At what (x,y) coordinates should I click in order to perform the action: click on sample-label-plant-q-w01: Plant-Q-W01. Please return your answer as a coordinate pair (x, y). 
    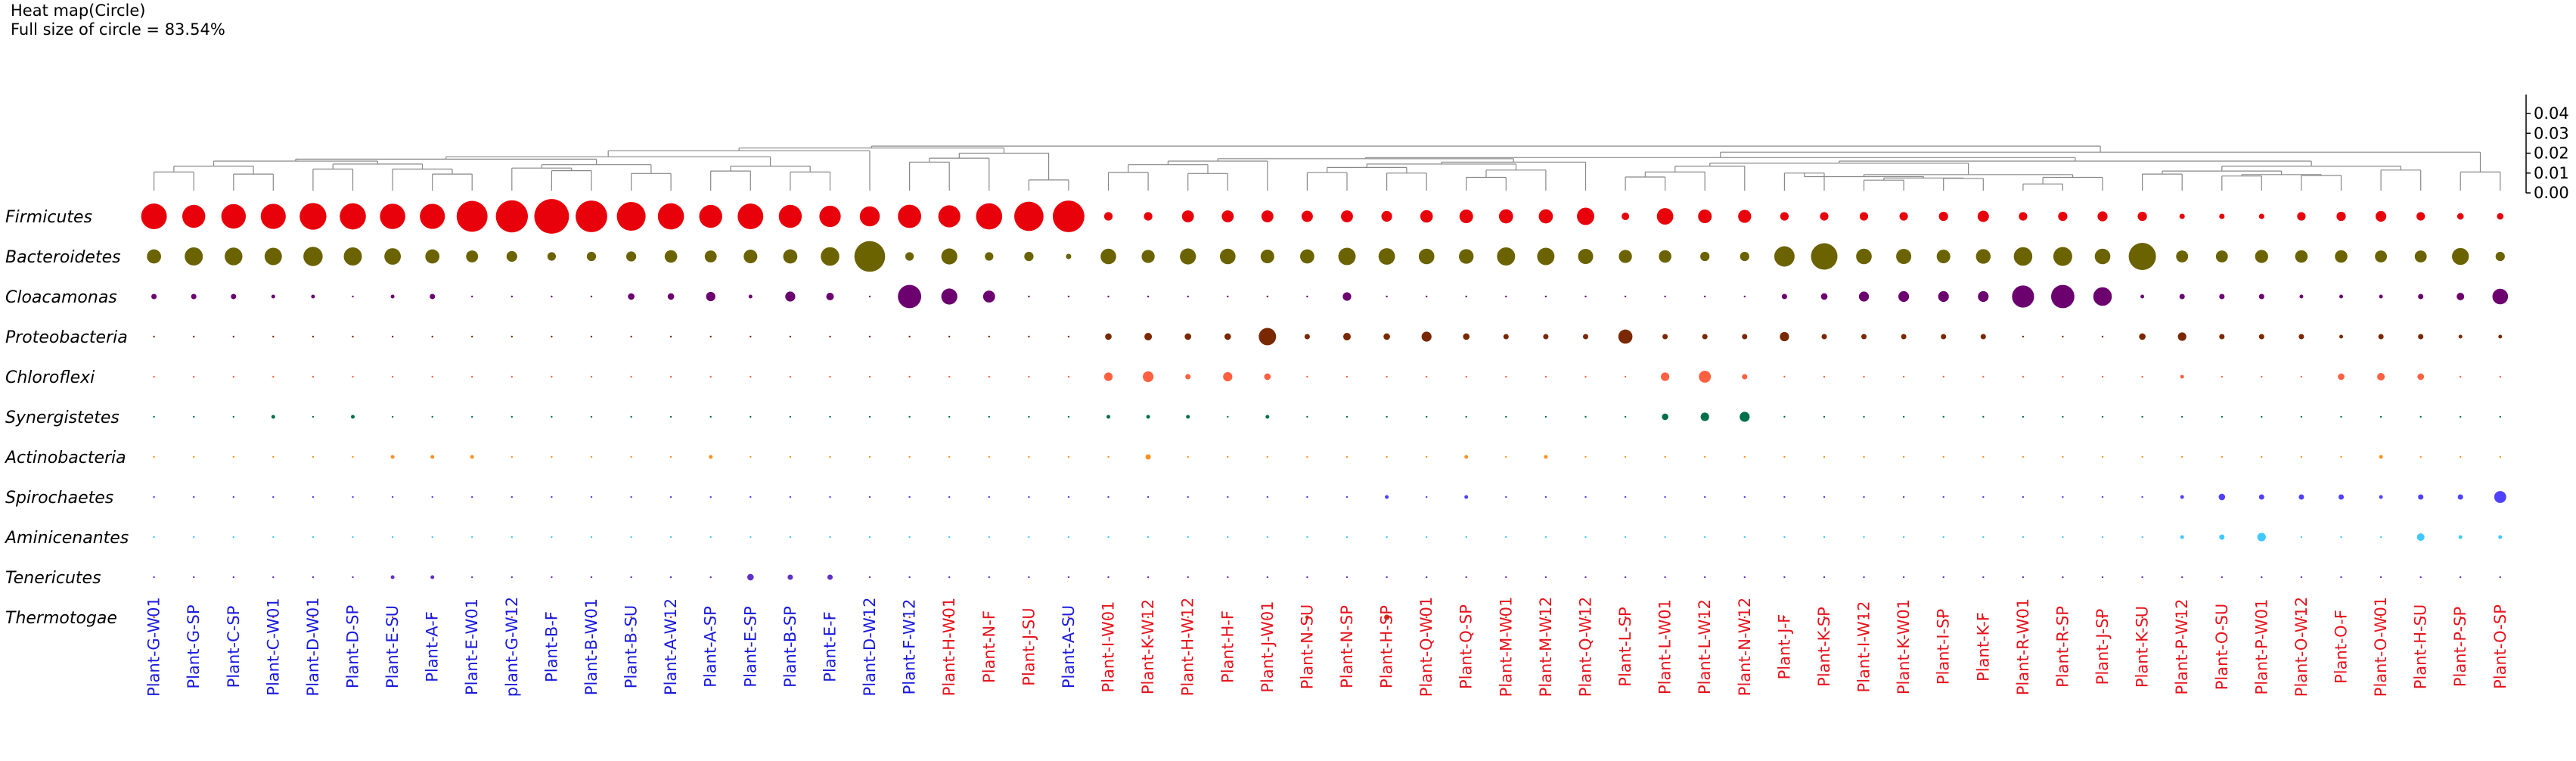
    Looking at the image, I should click on (1426, 647).